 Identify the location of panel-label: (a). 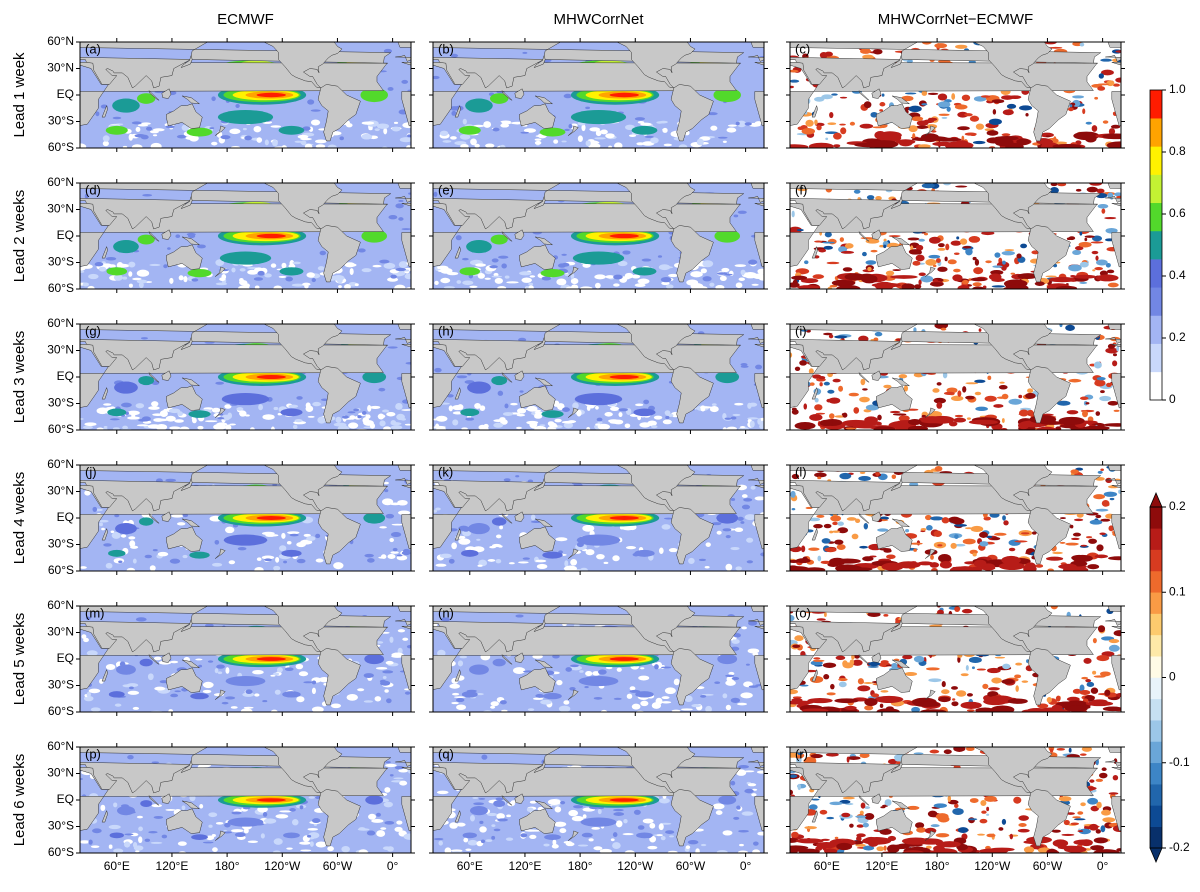
(93, 48).